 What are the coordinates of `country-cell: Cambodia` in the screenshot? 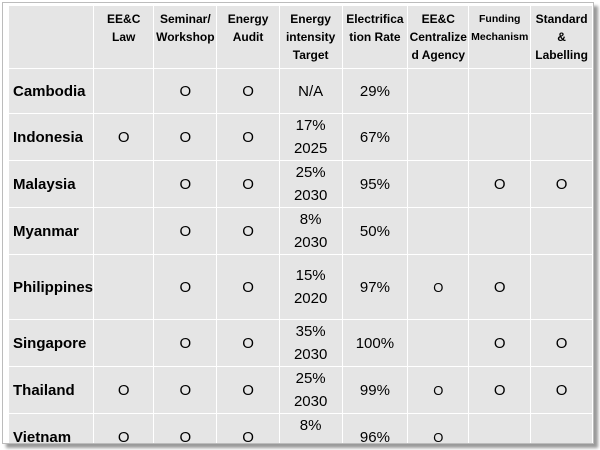 It's located at (52, 91).